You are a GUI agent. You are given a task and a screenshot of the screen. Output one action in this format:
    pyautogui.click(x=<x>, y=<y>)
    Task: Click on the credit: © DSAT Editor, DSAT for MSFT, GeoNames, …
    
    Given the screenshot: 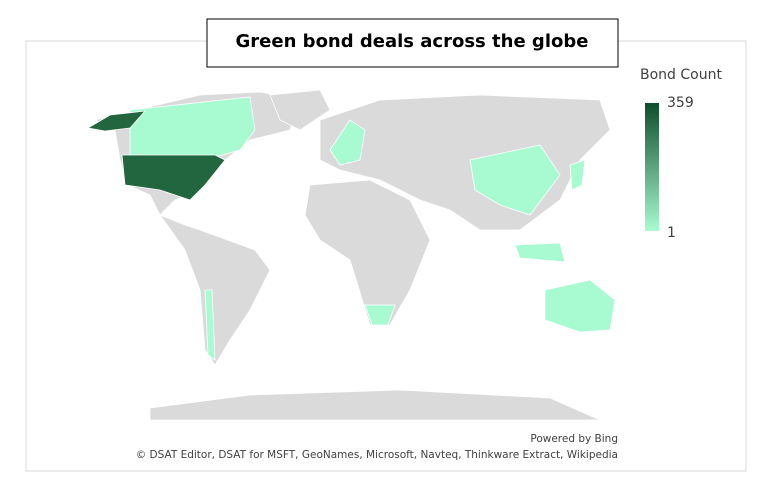 What is the action you would take?
    pyautogui.click(x=377, y=455)
    